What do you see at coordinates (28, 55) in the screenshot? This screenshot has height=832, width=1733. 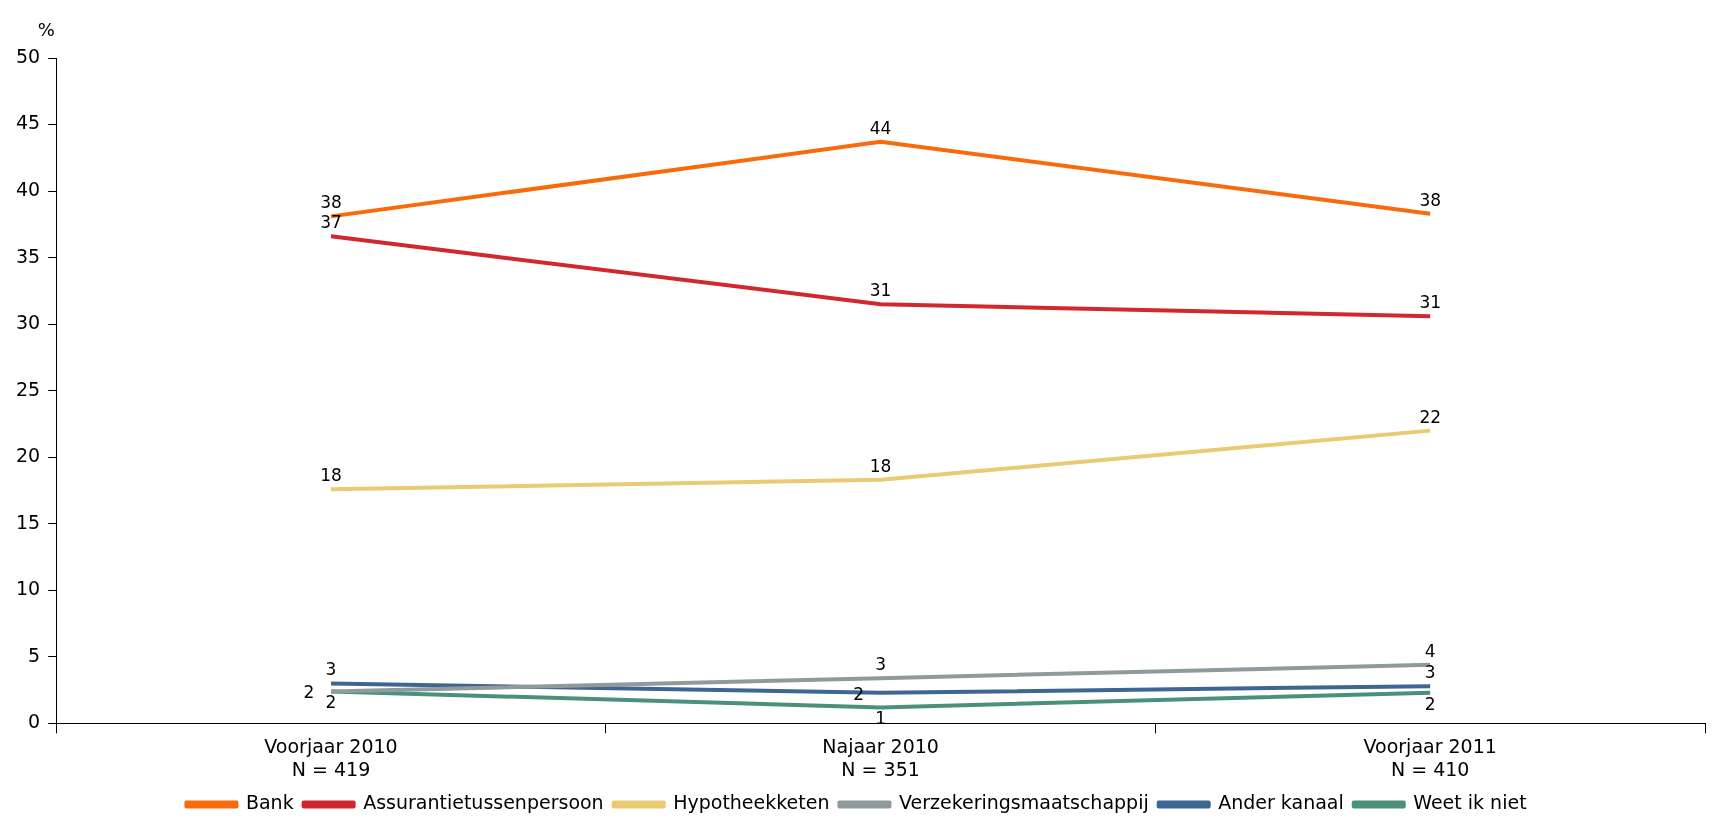 I see `y-tick-label: 50` at bounding box center [28, 55].